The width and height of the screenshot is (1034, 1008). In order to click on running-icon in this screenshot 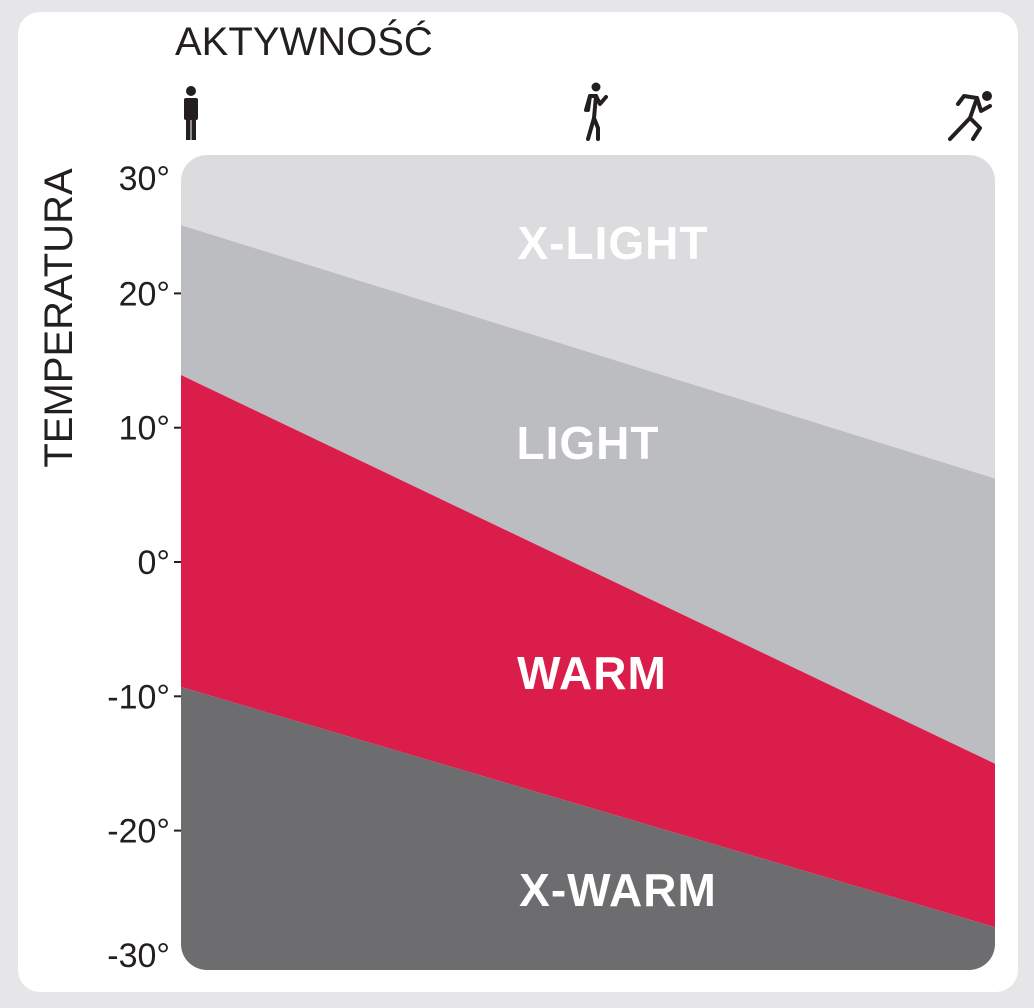, I will do `click(970, 116)`.